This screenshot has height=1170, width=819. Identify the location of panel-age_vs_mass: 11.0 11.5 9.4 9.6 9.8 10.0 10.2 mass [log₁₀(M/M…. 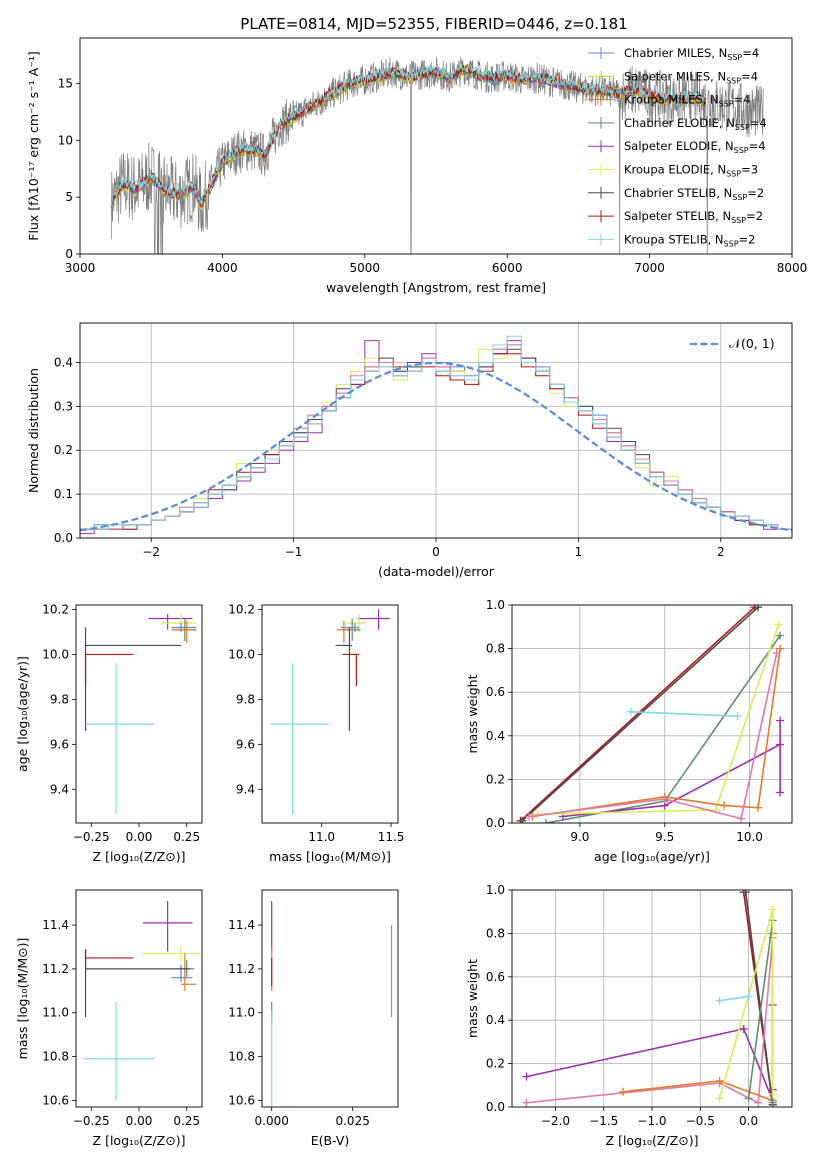
(316, 733).